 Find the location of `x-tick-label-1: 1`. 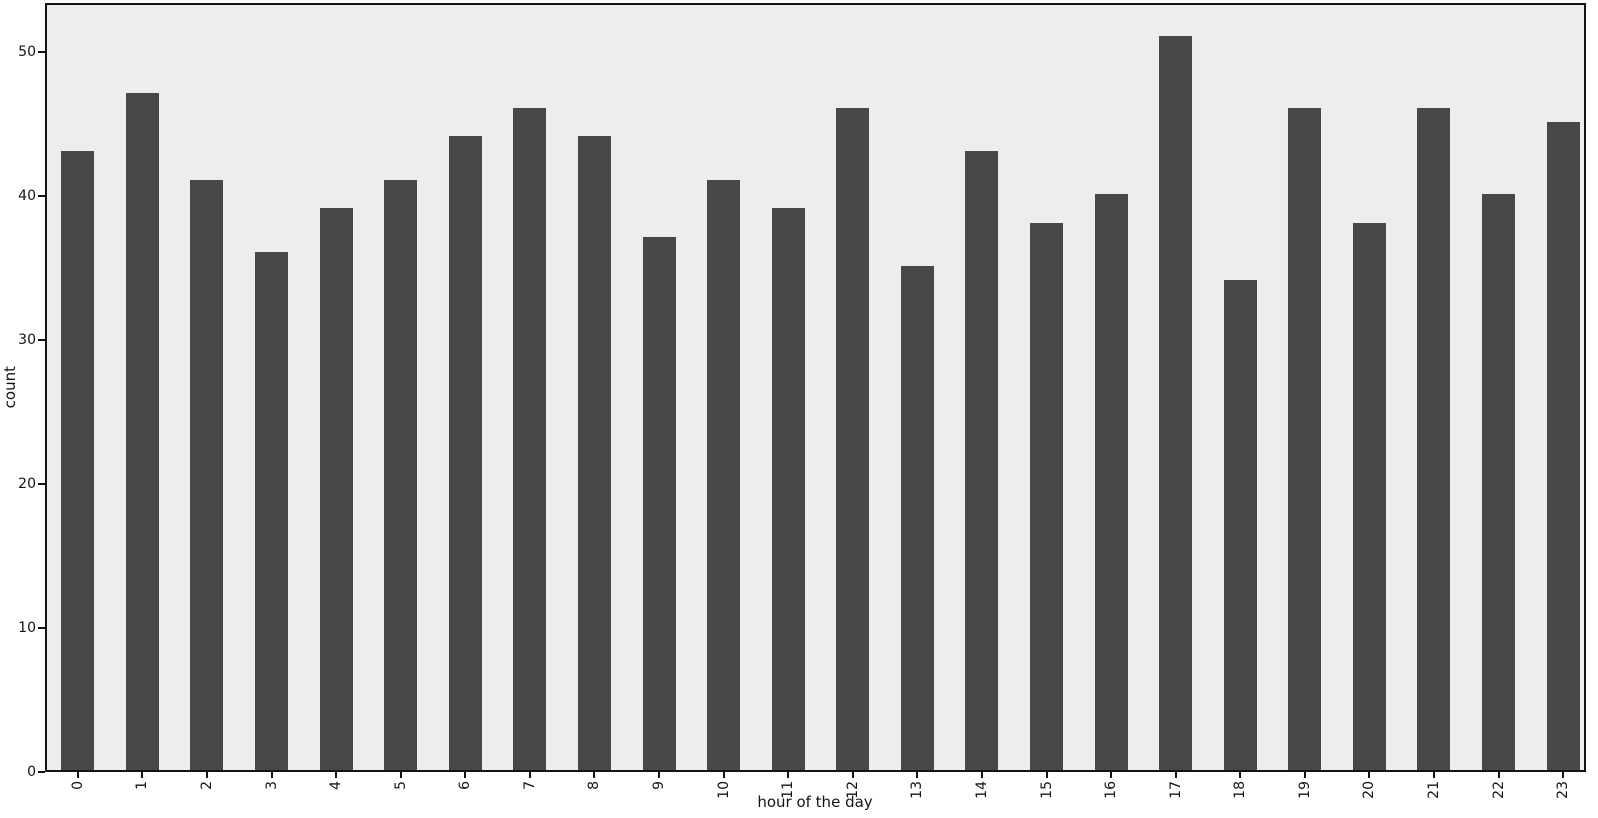

x-tick-label-1: 1 is located at coordinates (142, 785).